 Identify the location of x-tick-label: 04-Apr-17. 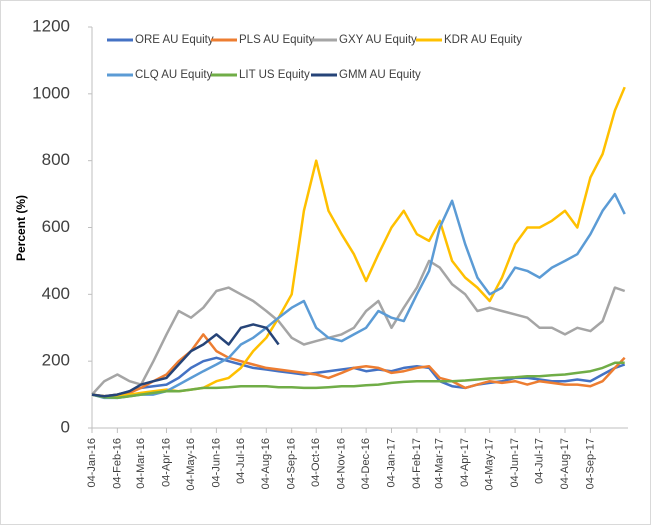
(465, 462).